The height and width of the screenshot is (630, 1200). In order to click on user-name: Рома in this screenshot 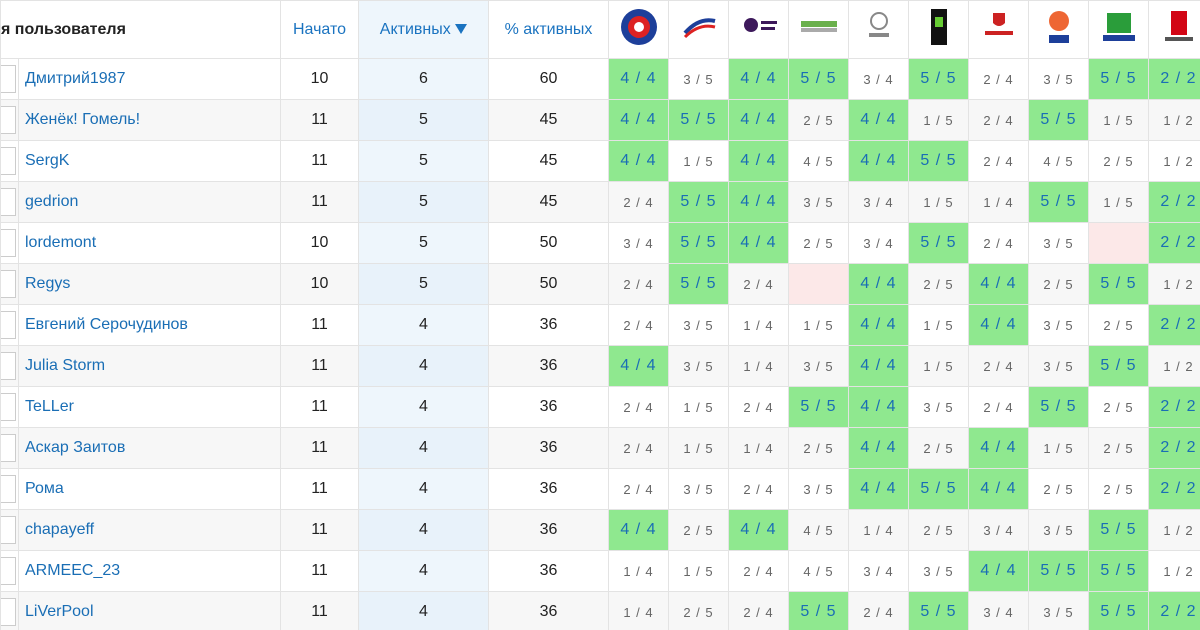, I will do `click(149, 489)`.